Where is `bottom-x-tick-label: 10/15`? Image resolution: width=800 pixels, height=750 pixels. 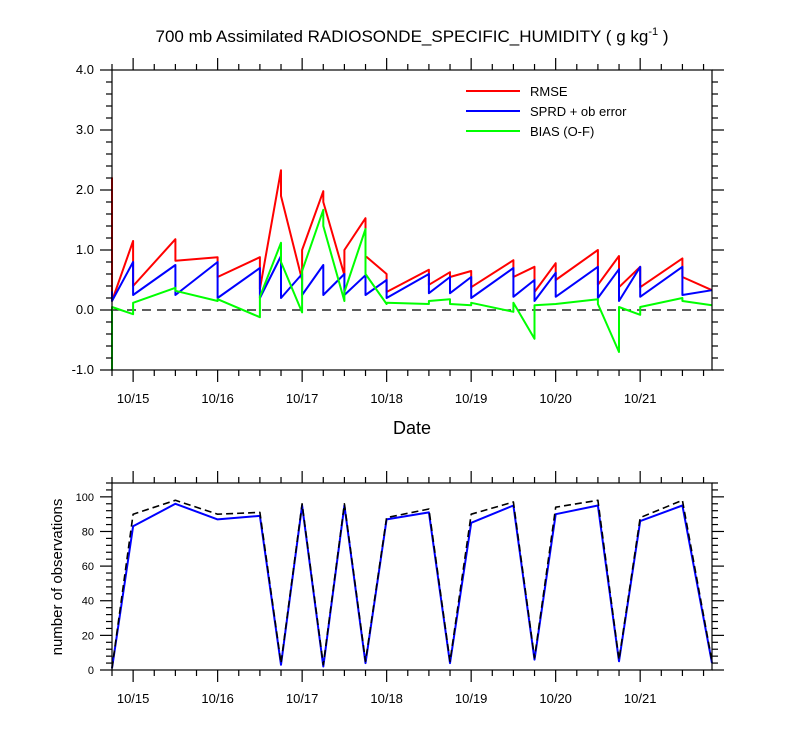
bottom-x-tick-label: 10/15 is located at coordinates (133, 698).